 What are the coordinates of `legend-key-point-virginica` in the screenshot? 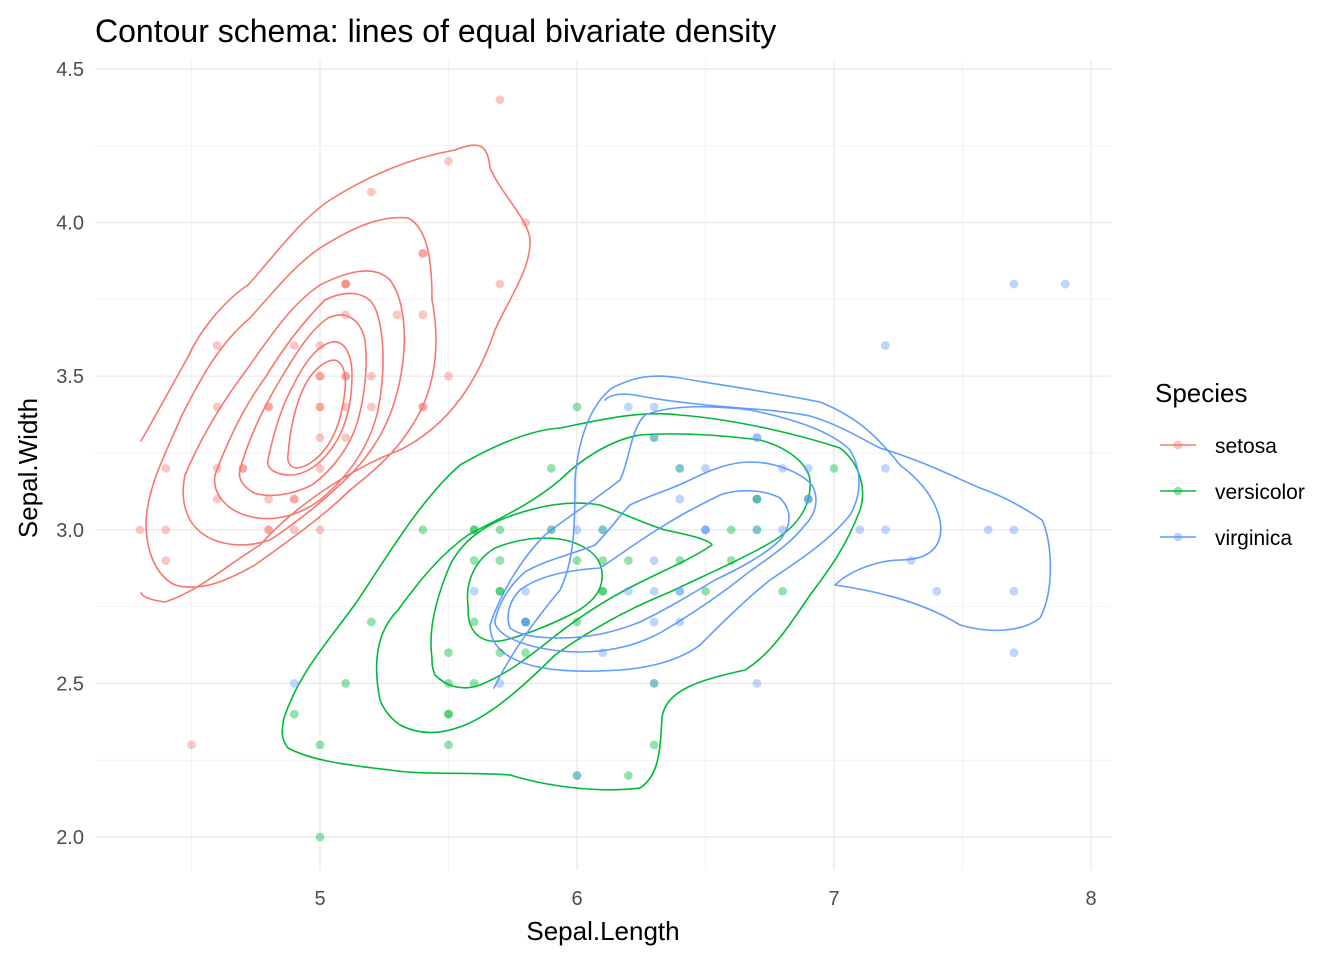 It's located at (1178, 537).